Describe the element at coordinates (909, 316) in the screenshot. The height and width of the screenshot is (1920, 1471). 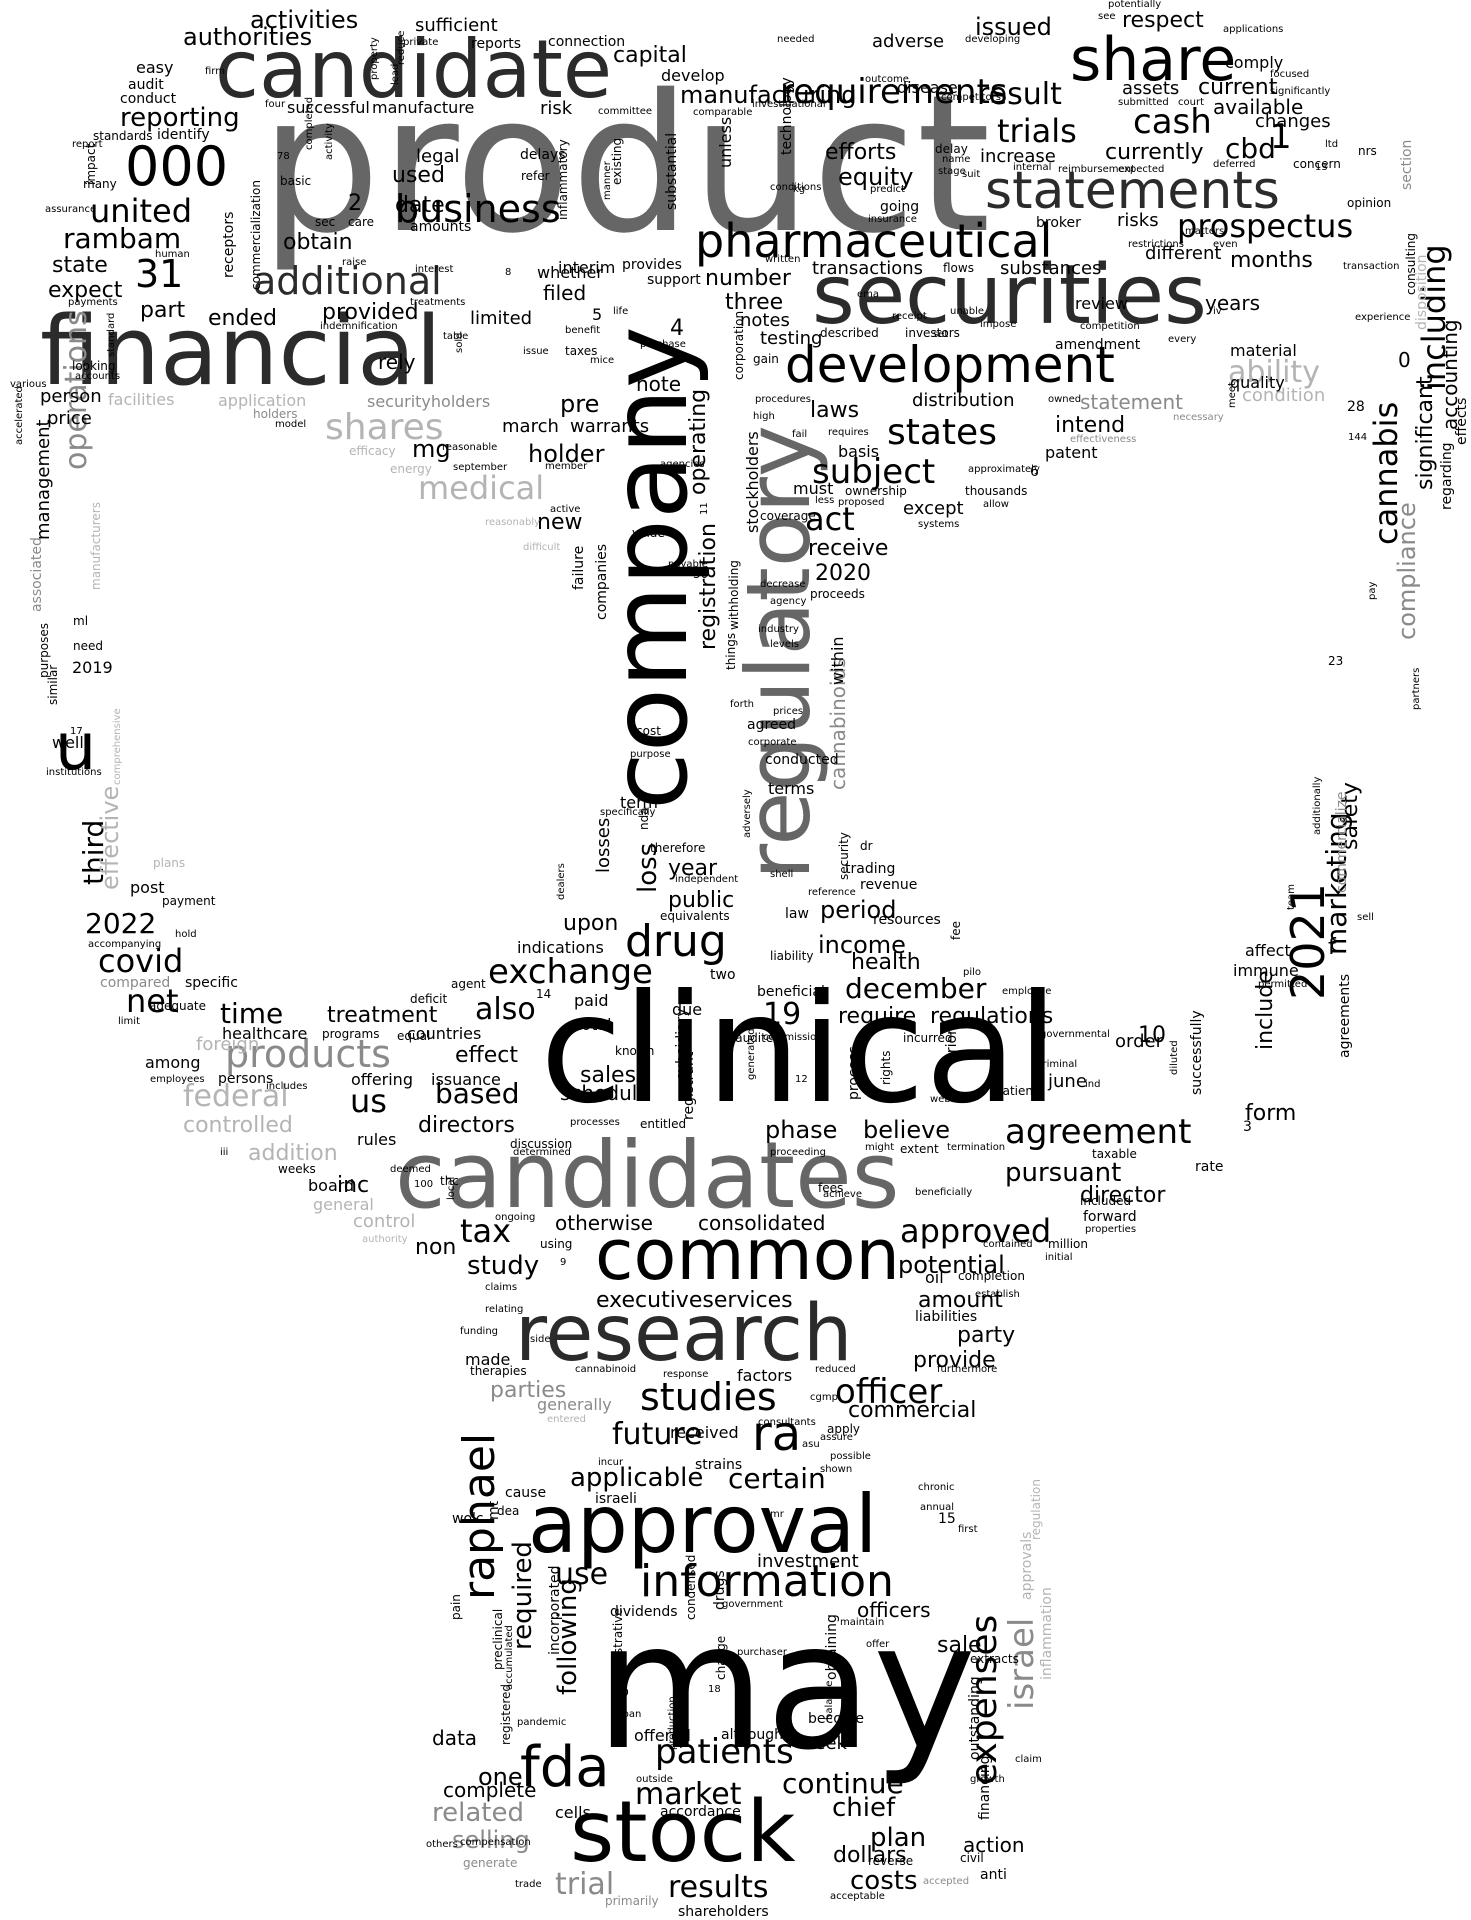
I see `word-receipt: receipt` at that location.